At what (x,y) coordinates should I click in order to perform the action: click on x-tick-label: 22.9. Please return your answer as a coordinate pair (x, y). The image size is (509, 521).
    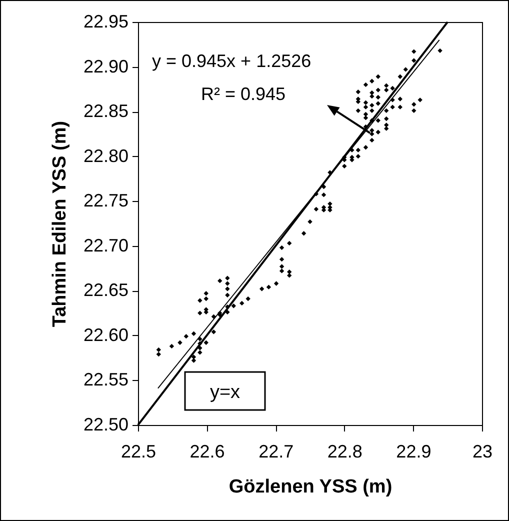
    Looking at the image, I should click on (414, 452).